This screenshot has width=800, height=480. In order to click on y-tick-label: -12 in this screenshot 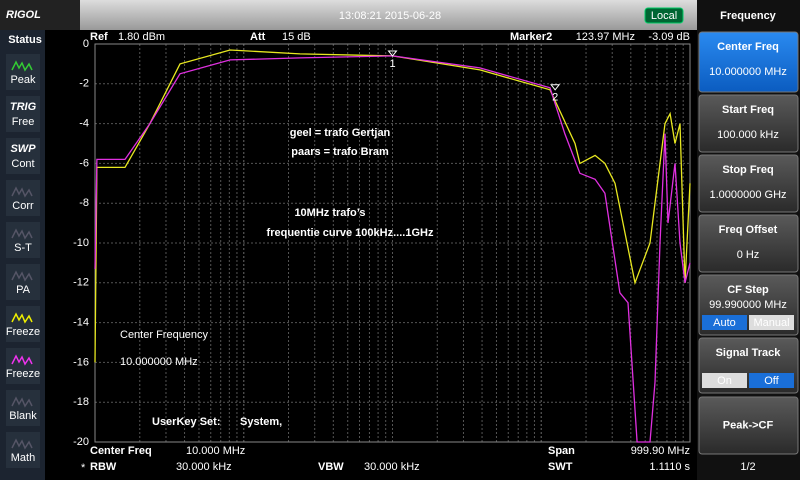, I will do `click(81, 283)`.